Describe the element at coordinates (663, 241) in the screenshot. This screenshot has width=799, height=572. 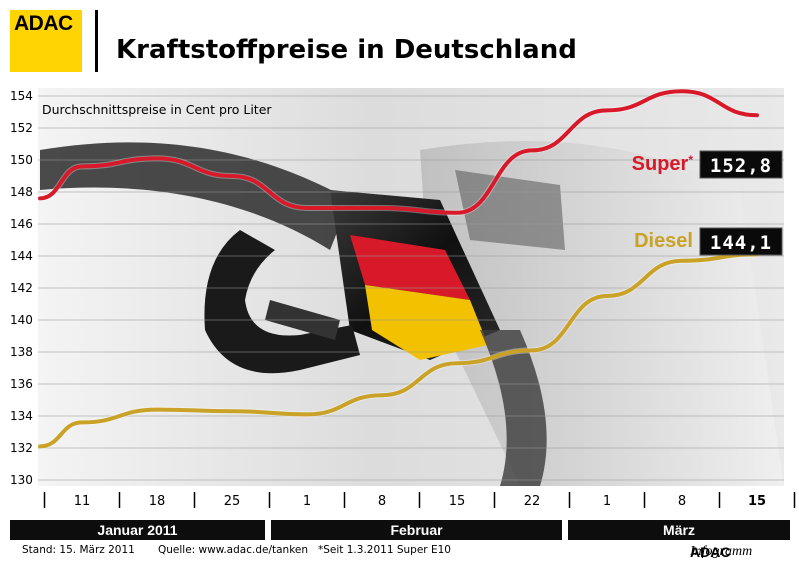
I see `series-name-diesel: Diesel` at that location.